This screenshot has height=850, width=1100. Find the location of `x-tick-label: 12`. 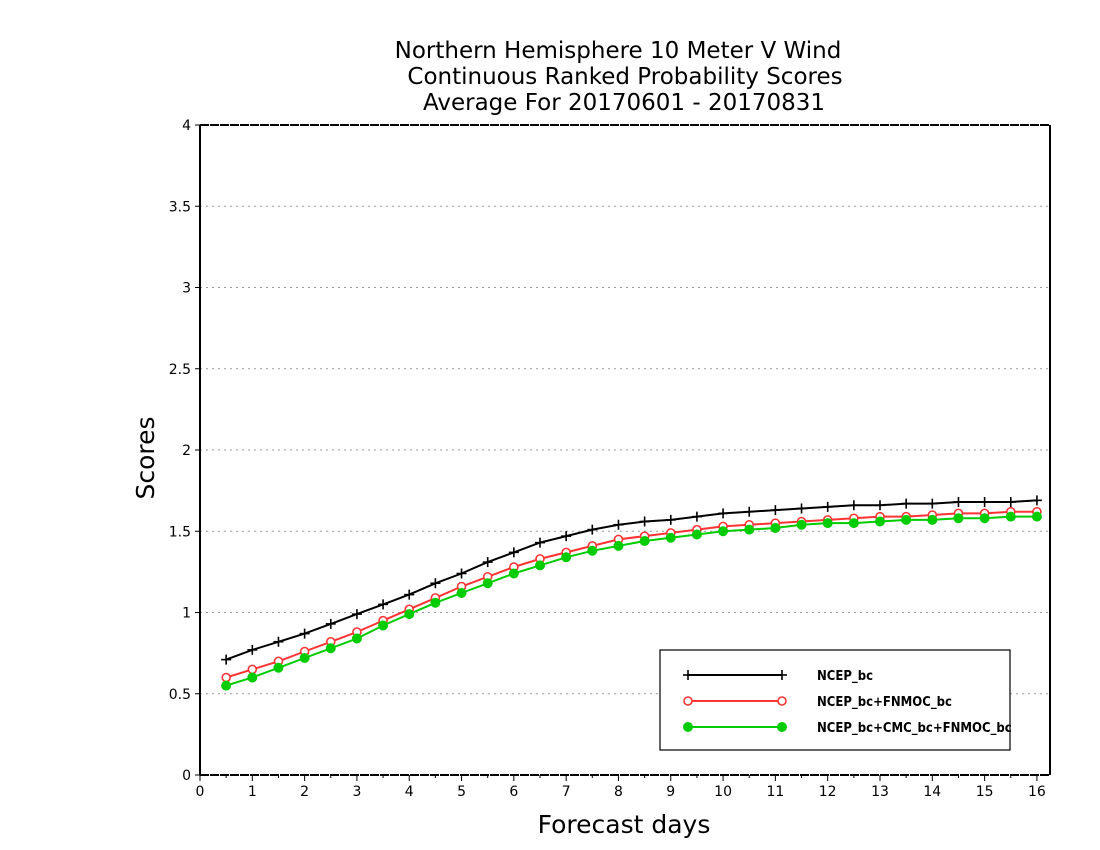

x-tick-label: 12 is located at coordinates (828, 792).